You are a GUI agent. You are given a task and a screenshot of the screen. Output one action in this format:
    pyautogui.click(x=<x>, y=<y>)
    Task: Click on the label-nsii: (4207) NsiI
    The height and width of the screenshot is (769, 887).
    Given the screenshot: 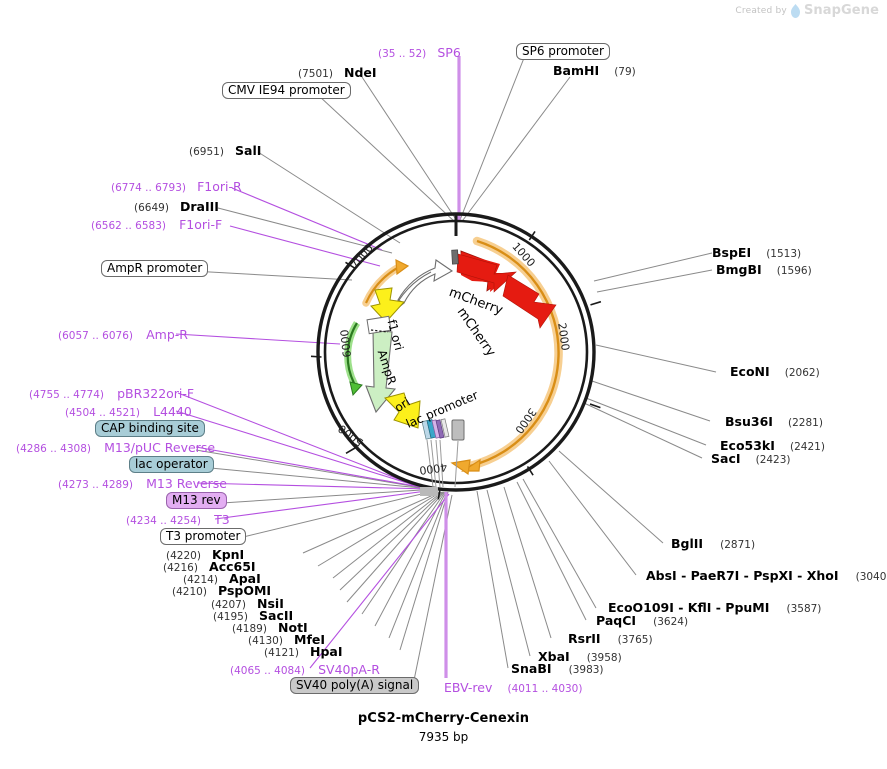 What is the action you would take?
    pyautogui.click(x=247, y=603)
    